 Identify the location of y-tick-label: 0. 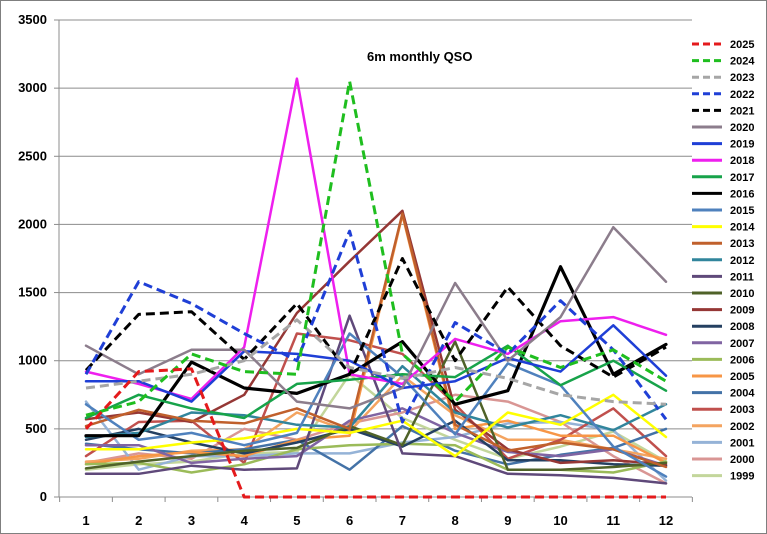
(43, 496).